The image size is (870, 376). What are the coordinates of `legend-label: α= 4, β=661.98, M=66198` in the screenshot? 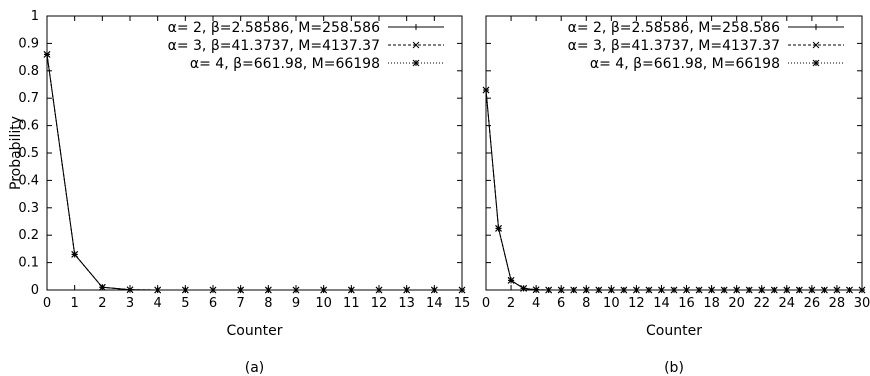 It's located at (285, 64).